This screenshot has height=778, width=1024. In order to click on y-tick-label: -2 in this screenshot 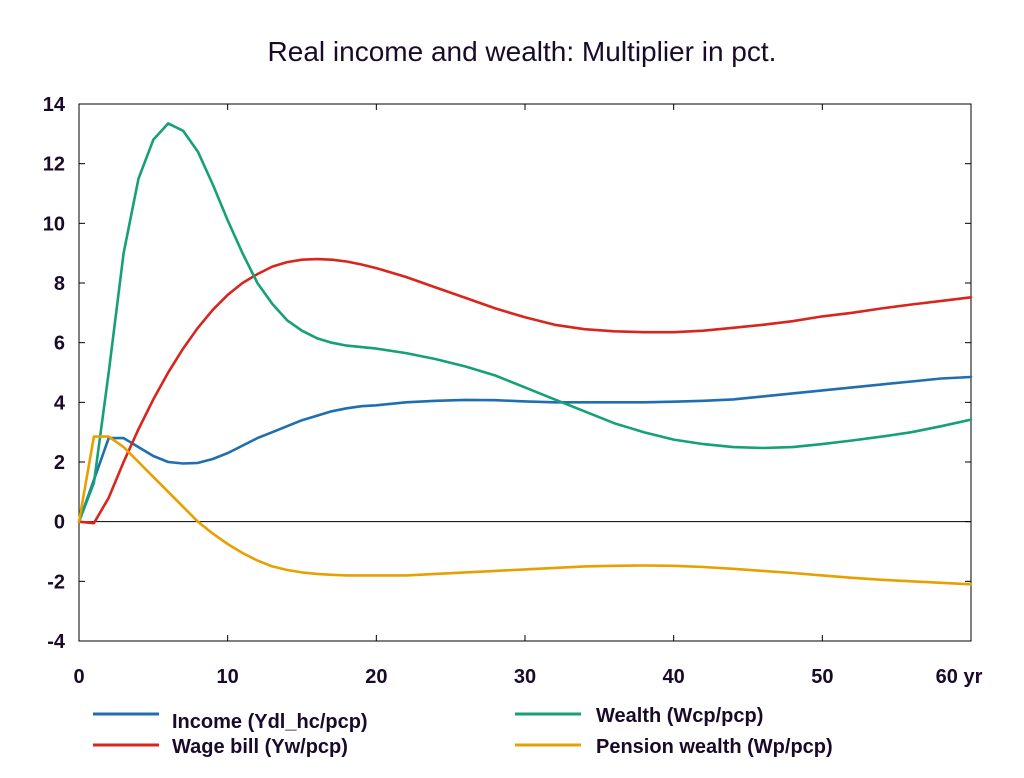, I will do `click(56, 582)`.